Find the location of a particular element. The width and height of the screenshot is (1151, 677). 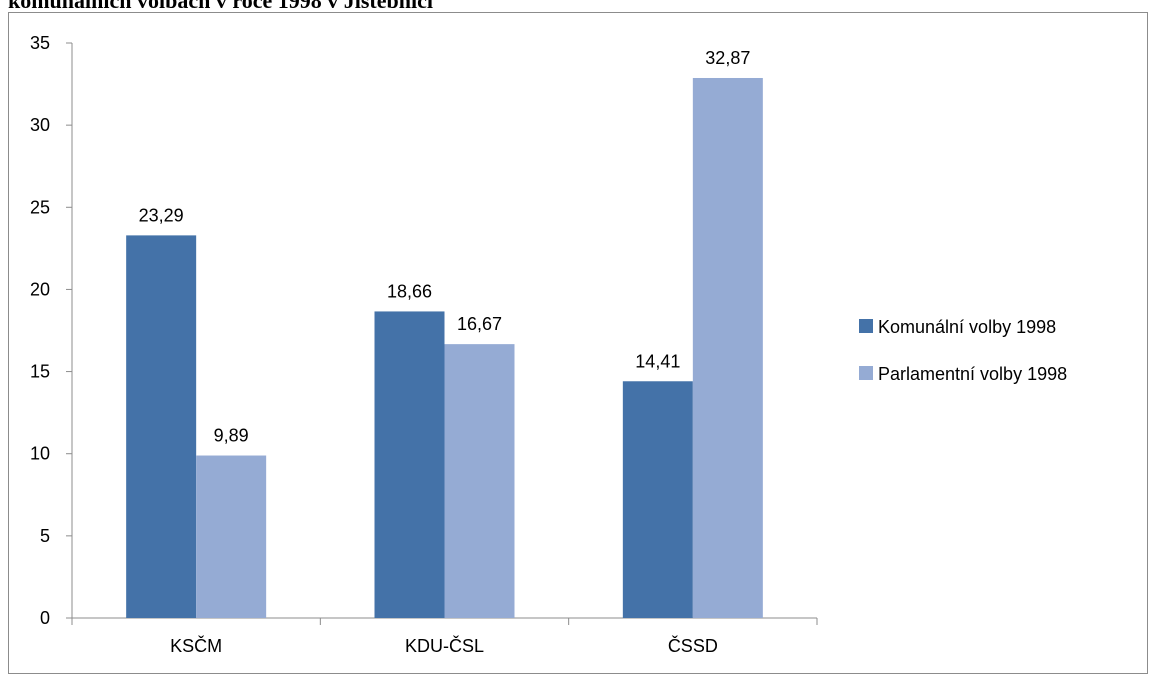

data-label: 18,66 is located at coordinates (409, 291).